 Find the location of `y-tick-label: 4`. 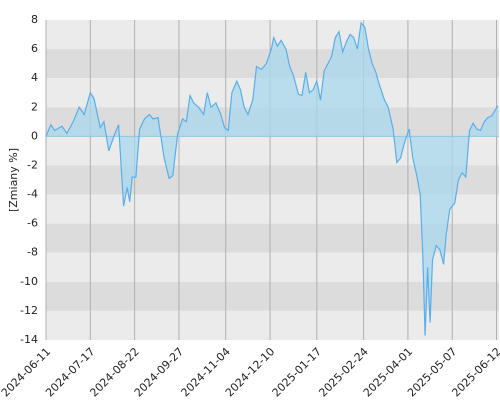

y-tick-label: 4 is located at coordinates (34, 77).